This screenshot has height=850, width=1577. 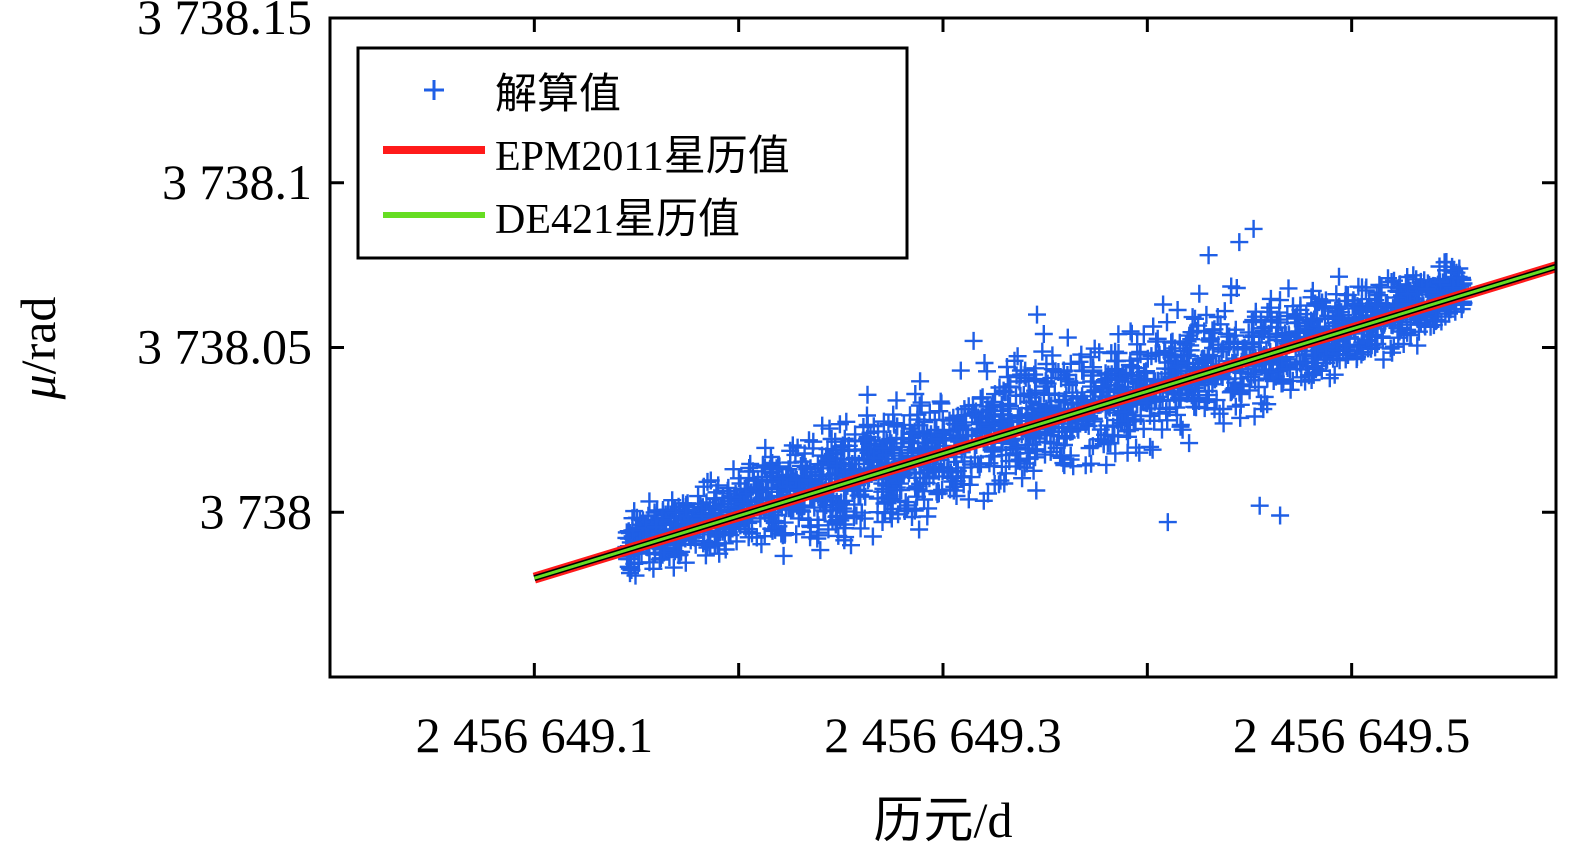 What do you see at coordinates (237, 182) in the screenshot?
I see `y-tick-label: 3 738.1` at bounding box center [237, 182].